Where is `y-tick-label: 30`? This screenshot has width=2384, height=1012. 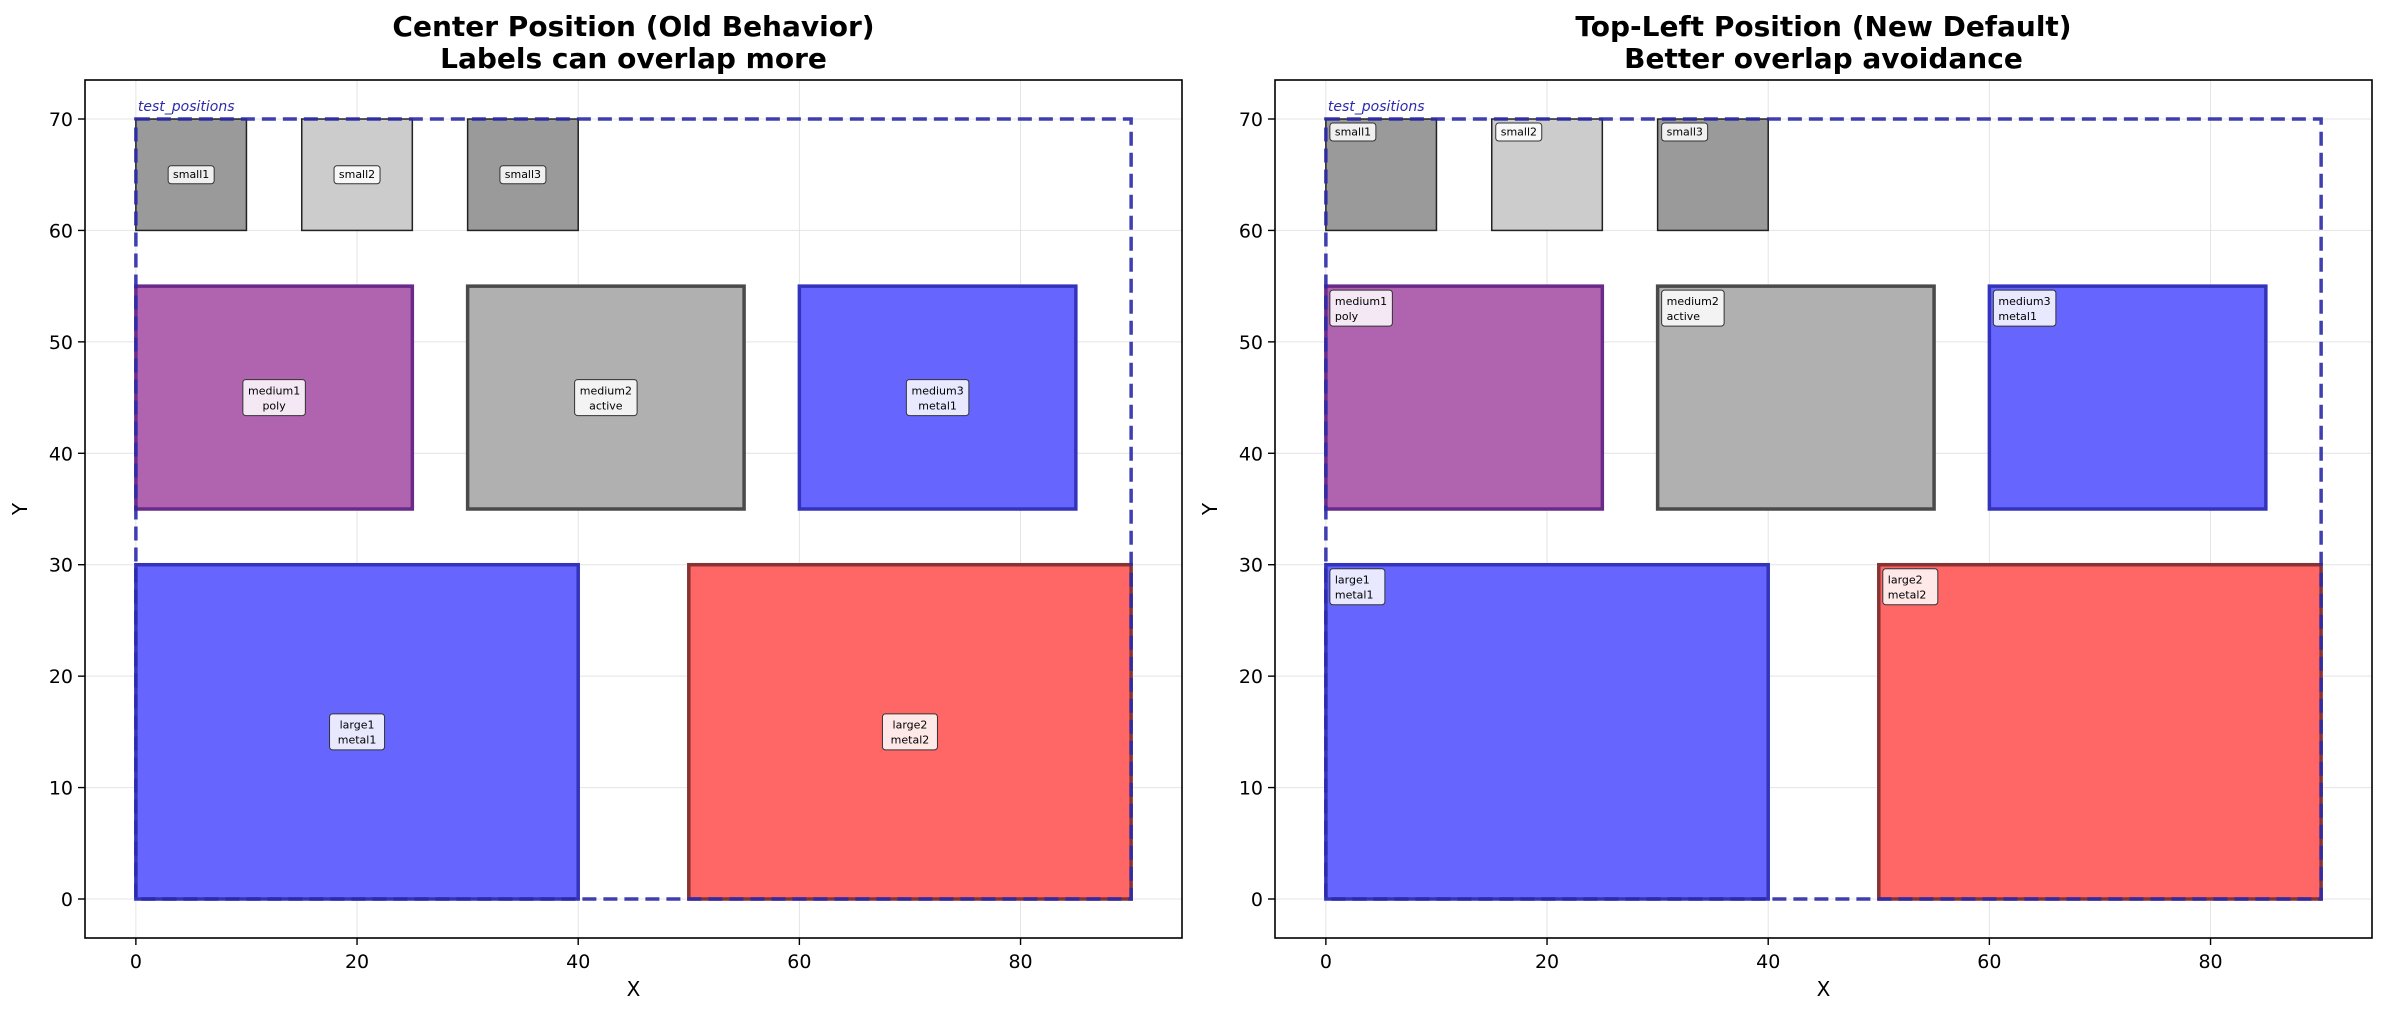 y-tick-label: 30 is located at coordinates (1251, 566).